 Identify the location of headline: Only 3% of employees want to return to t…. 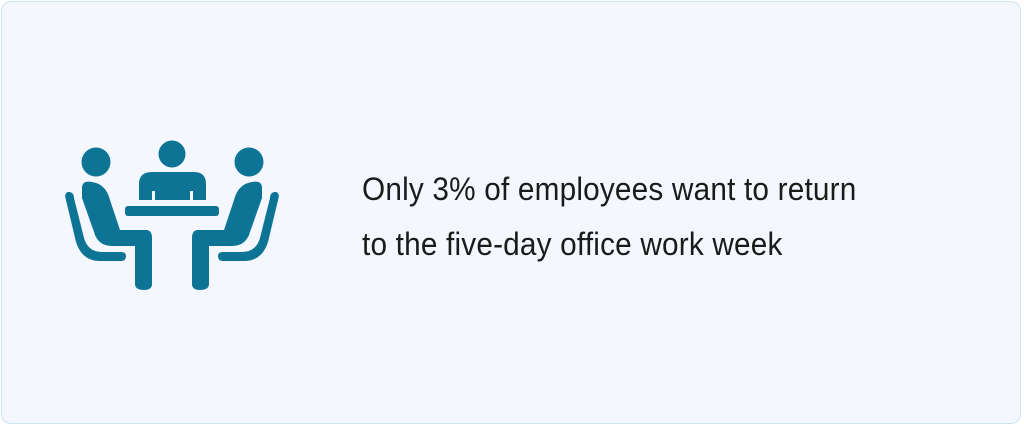
(628, 217).